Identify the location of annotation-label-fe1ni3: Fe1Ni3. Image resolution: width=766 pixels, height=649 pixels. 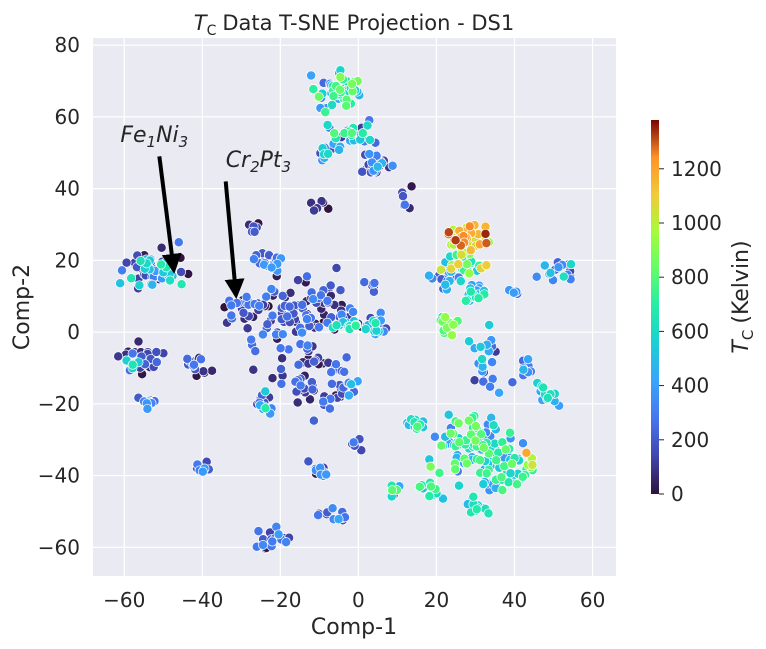
(154, 137).